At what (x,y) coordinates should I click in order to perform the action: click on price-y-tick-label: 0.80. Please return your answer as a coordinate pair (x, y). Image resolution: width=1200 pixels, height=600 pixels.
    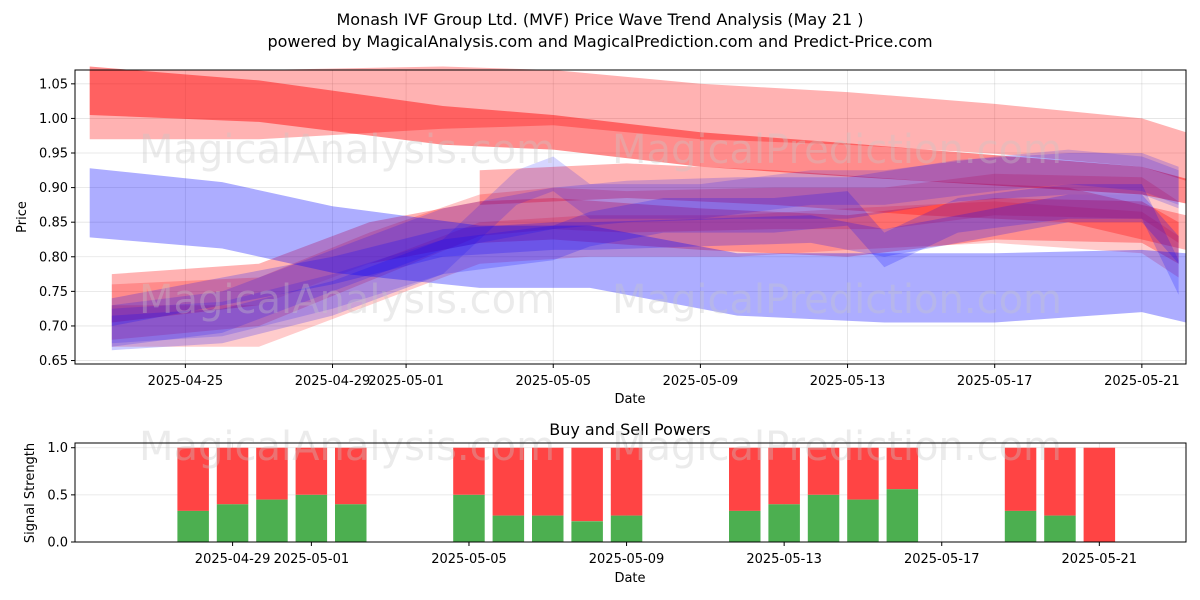
    Looking at the image, I should click on (53, 257).